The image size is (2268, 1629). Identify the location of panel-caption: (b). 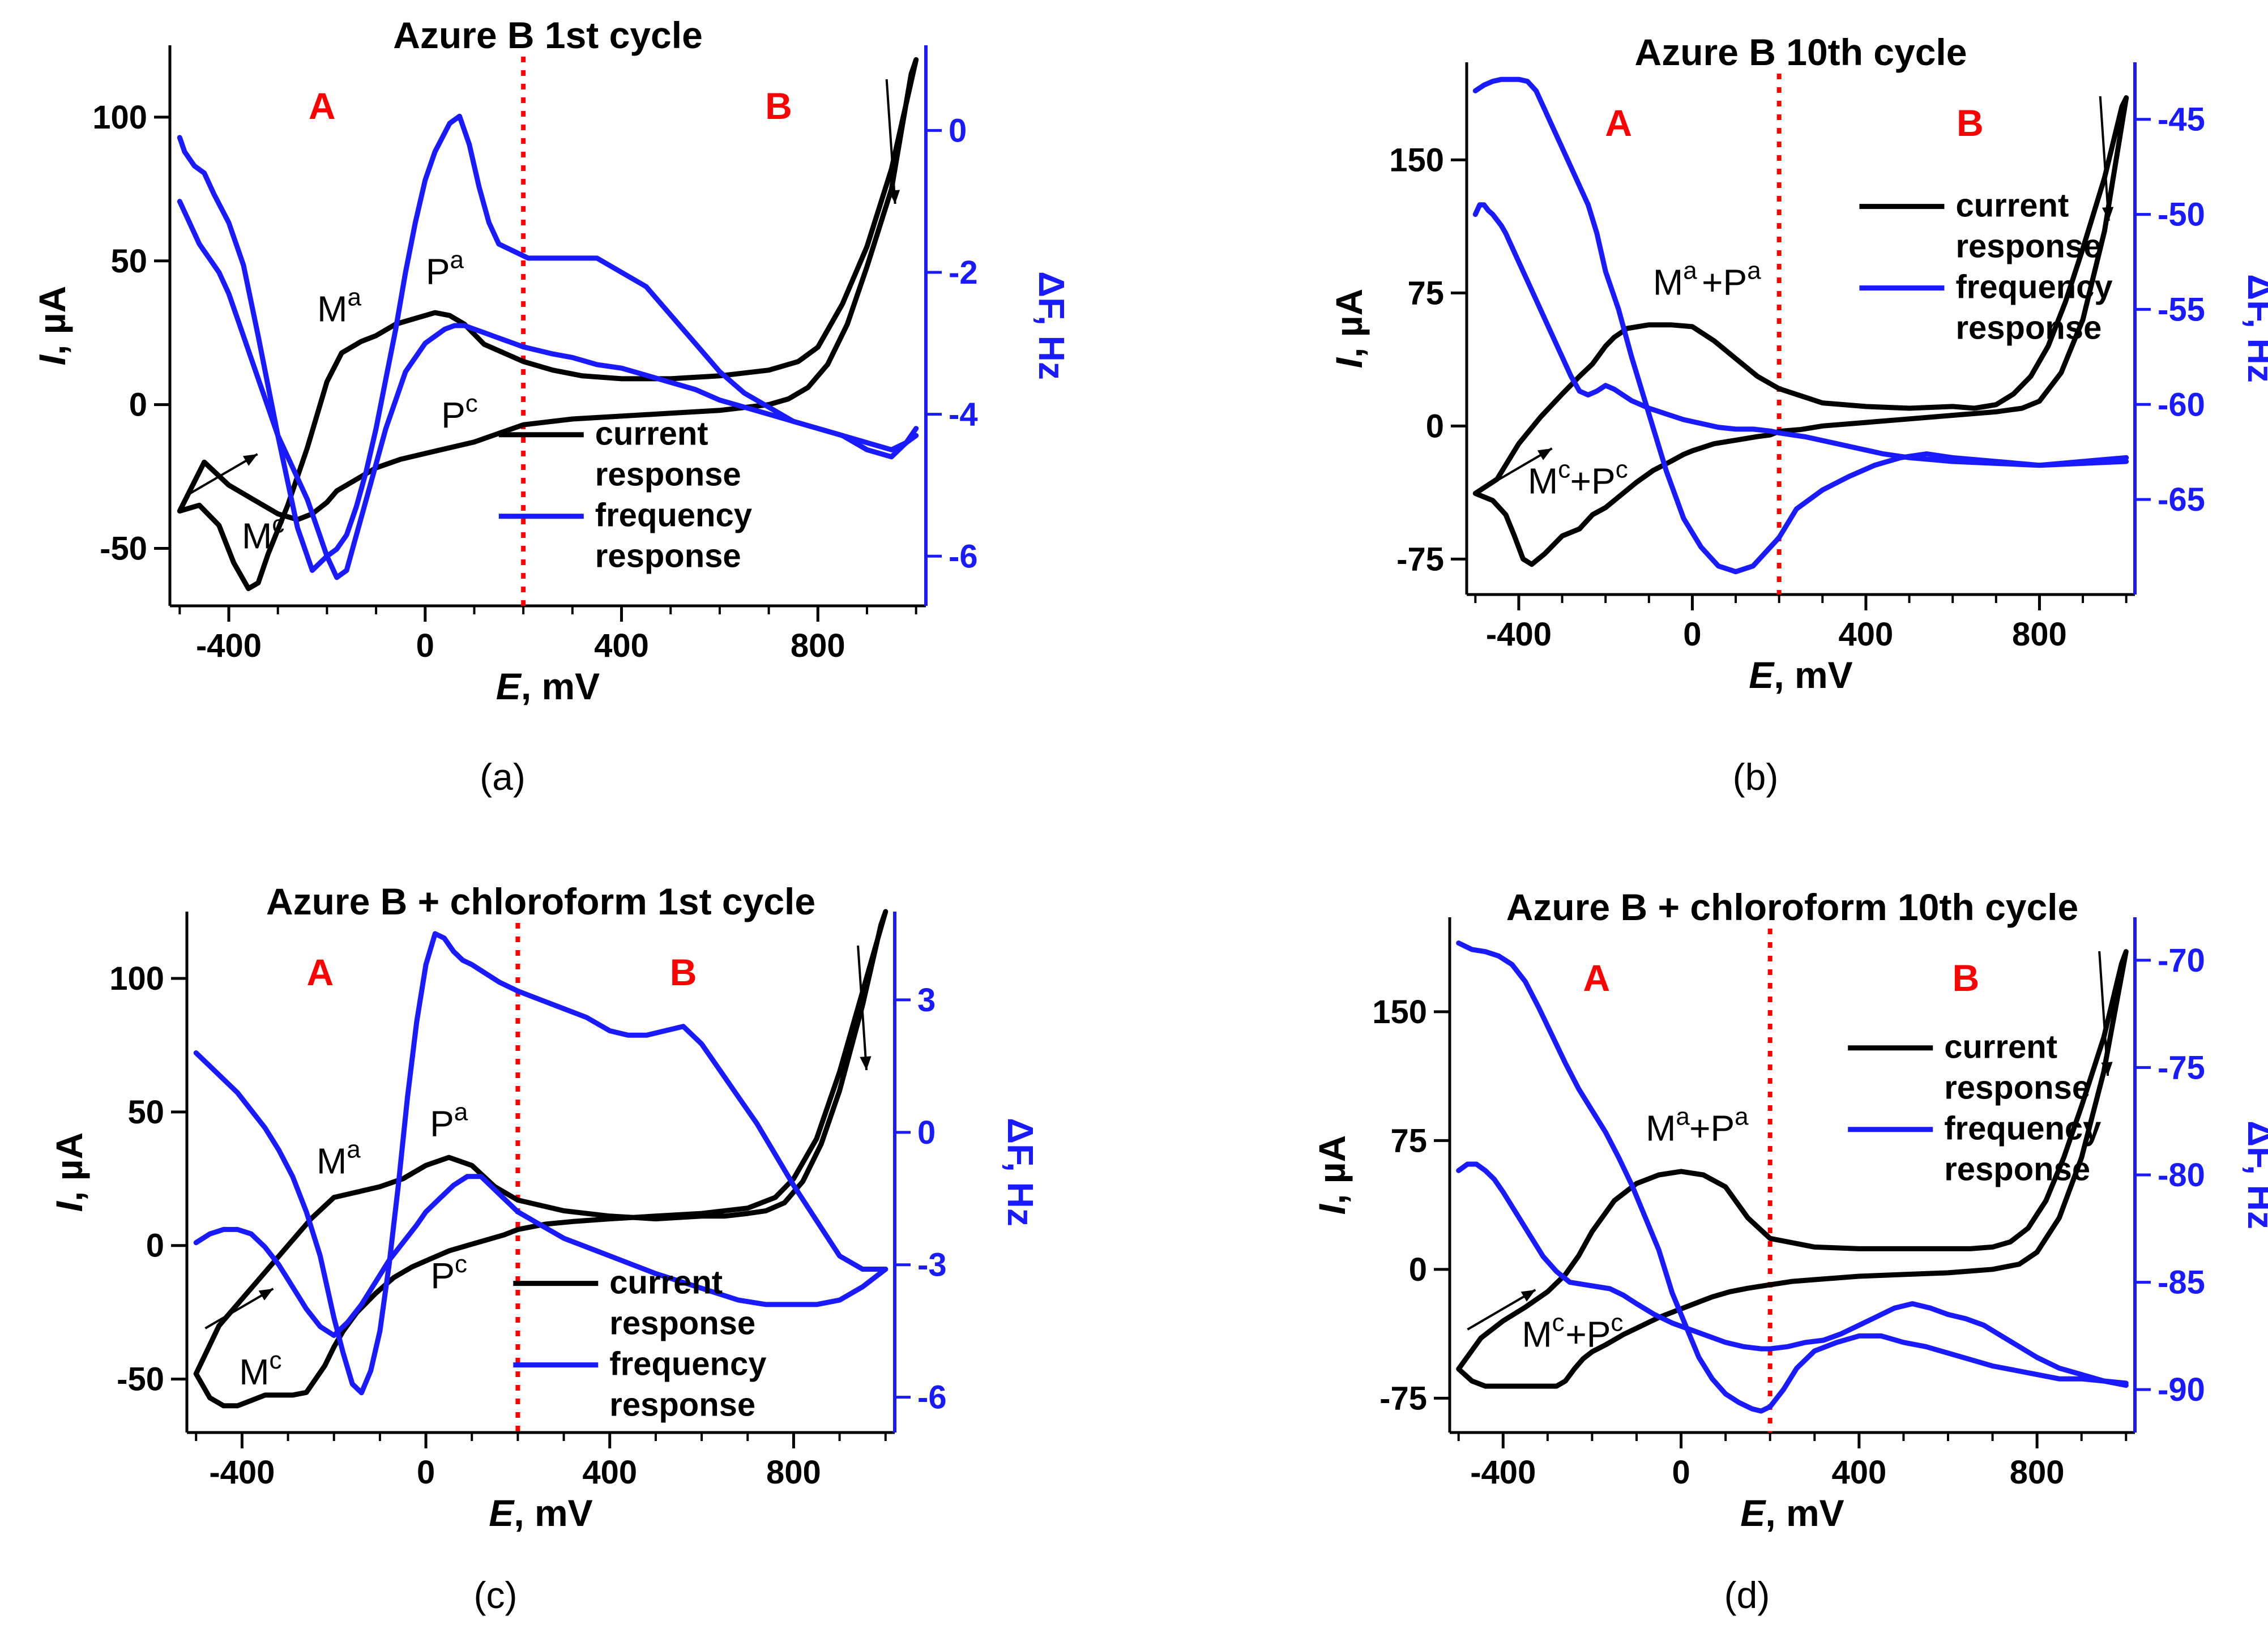
(1756, 777).